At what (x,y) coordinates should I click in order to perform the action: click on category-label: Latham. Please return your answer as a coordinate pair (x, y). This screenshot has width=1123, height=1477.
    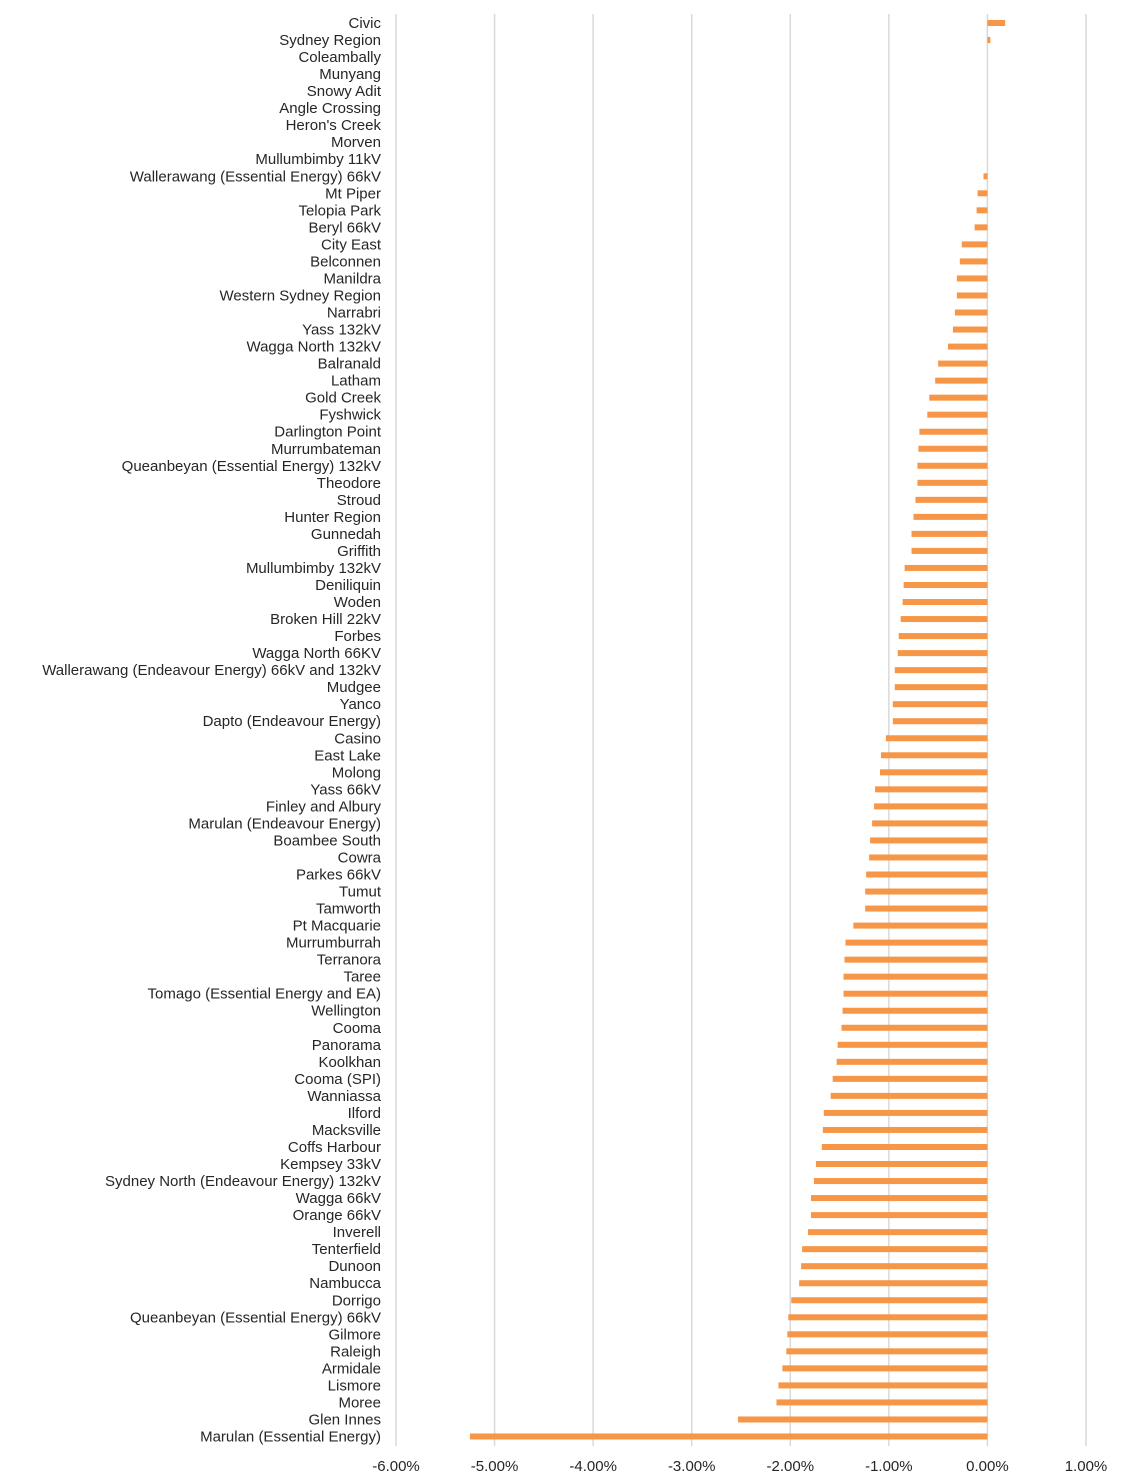
    Looking at the image, I should click on (356, 381).